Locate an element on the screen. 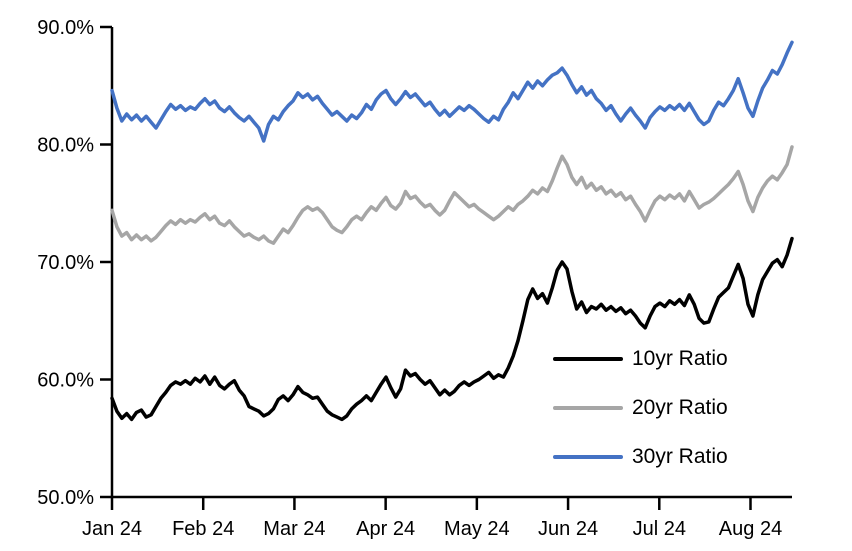  series-line-20yr-ratio is located at coordinates (452, 195).